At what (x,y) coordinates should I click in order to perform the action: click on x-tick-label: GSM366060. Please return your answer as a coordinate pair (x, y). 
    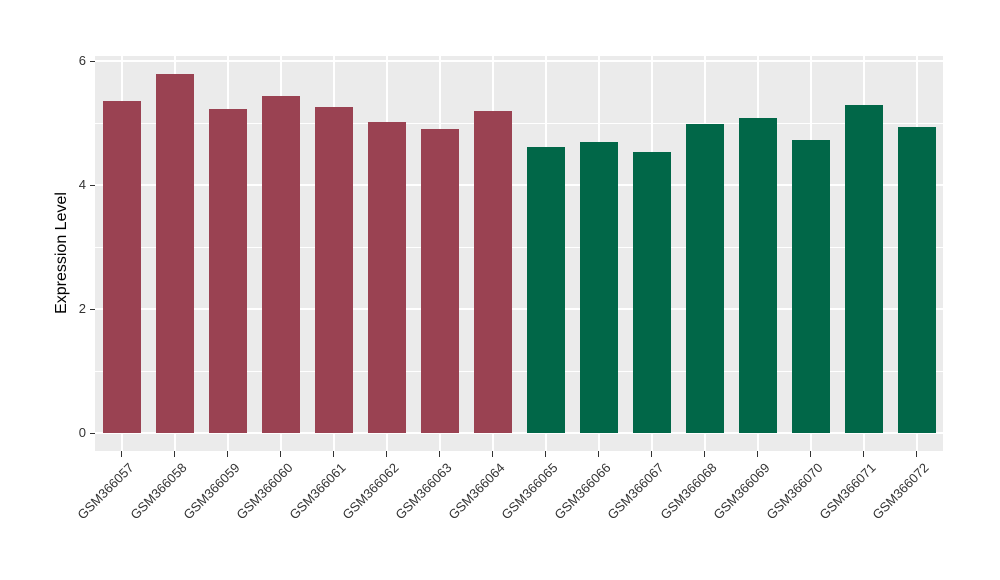
    Looking at the image, I should click on (264, 491).